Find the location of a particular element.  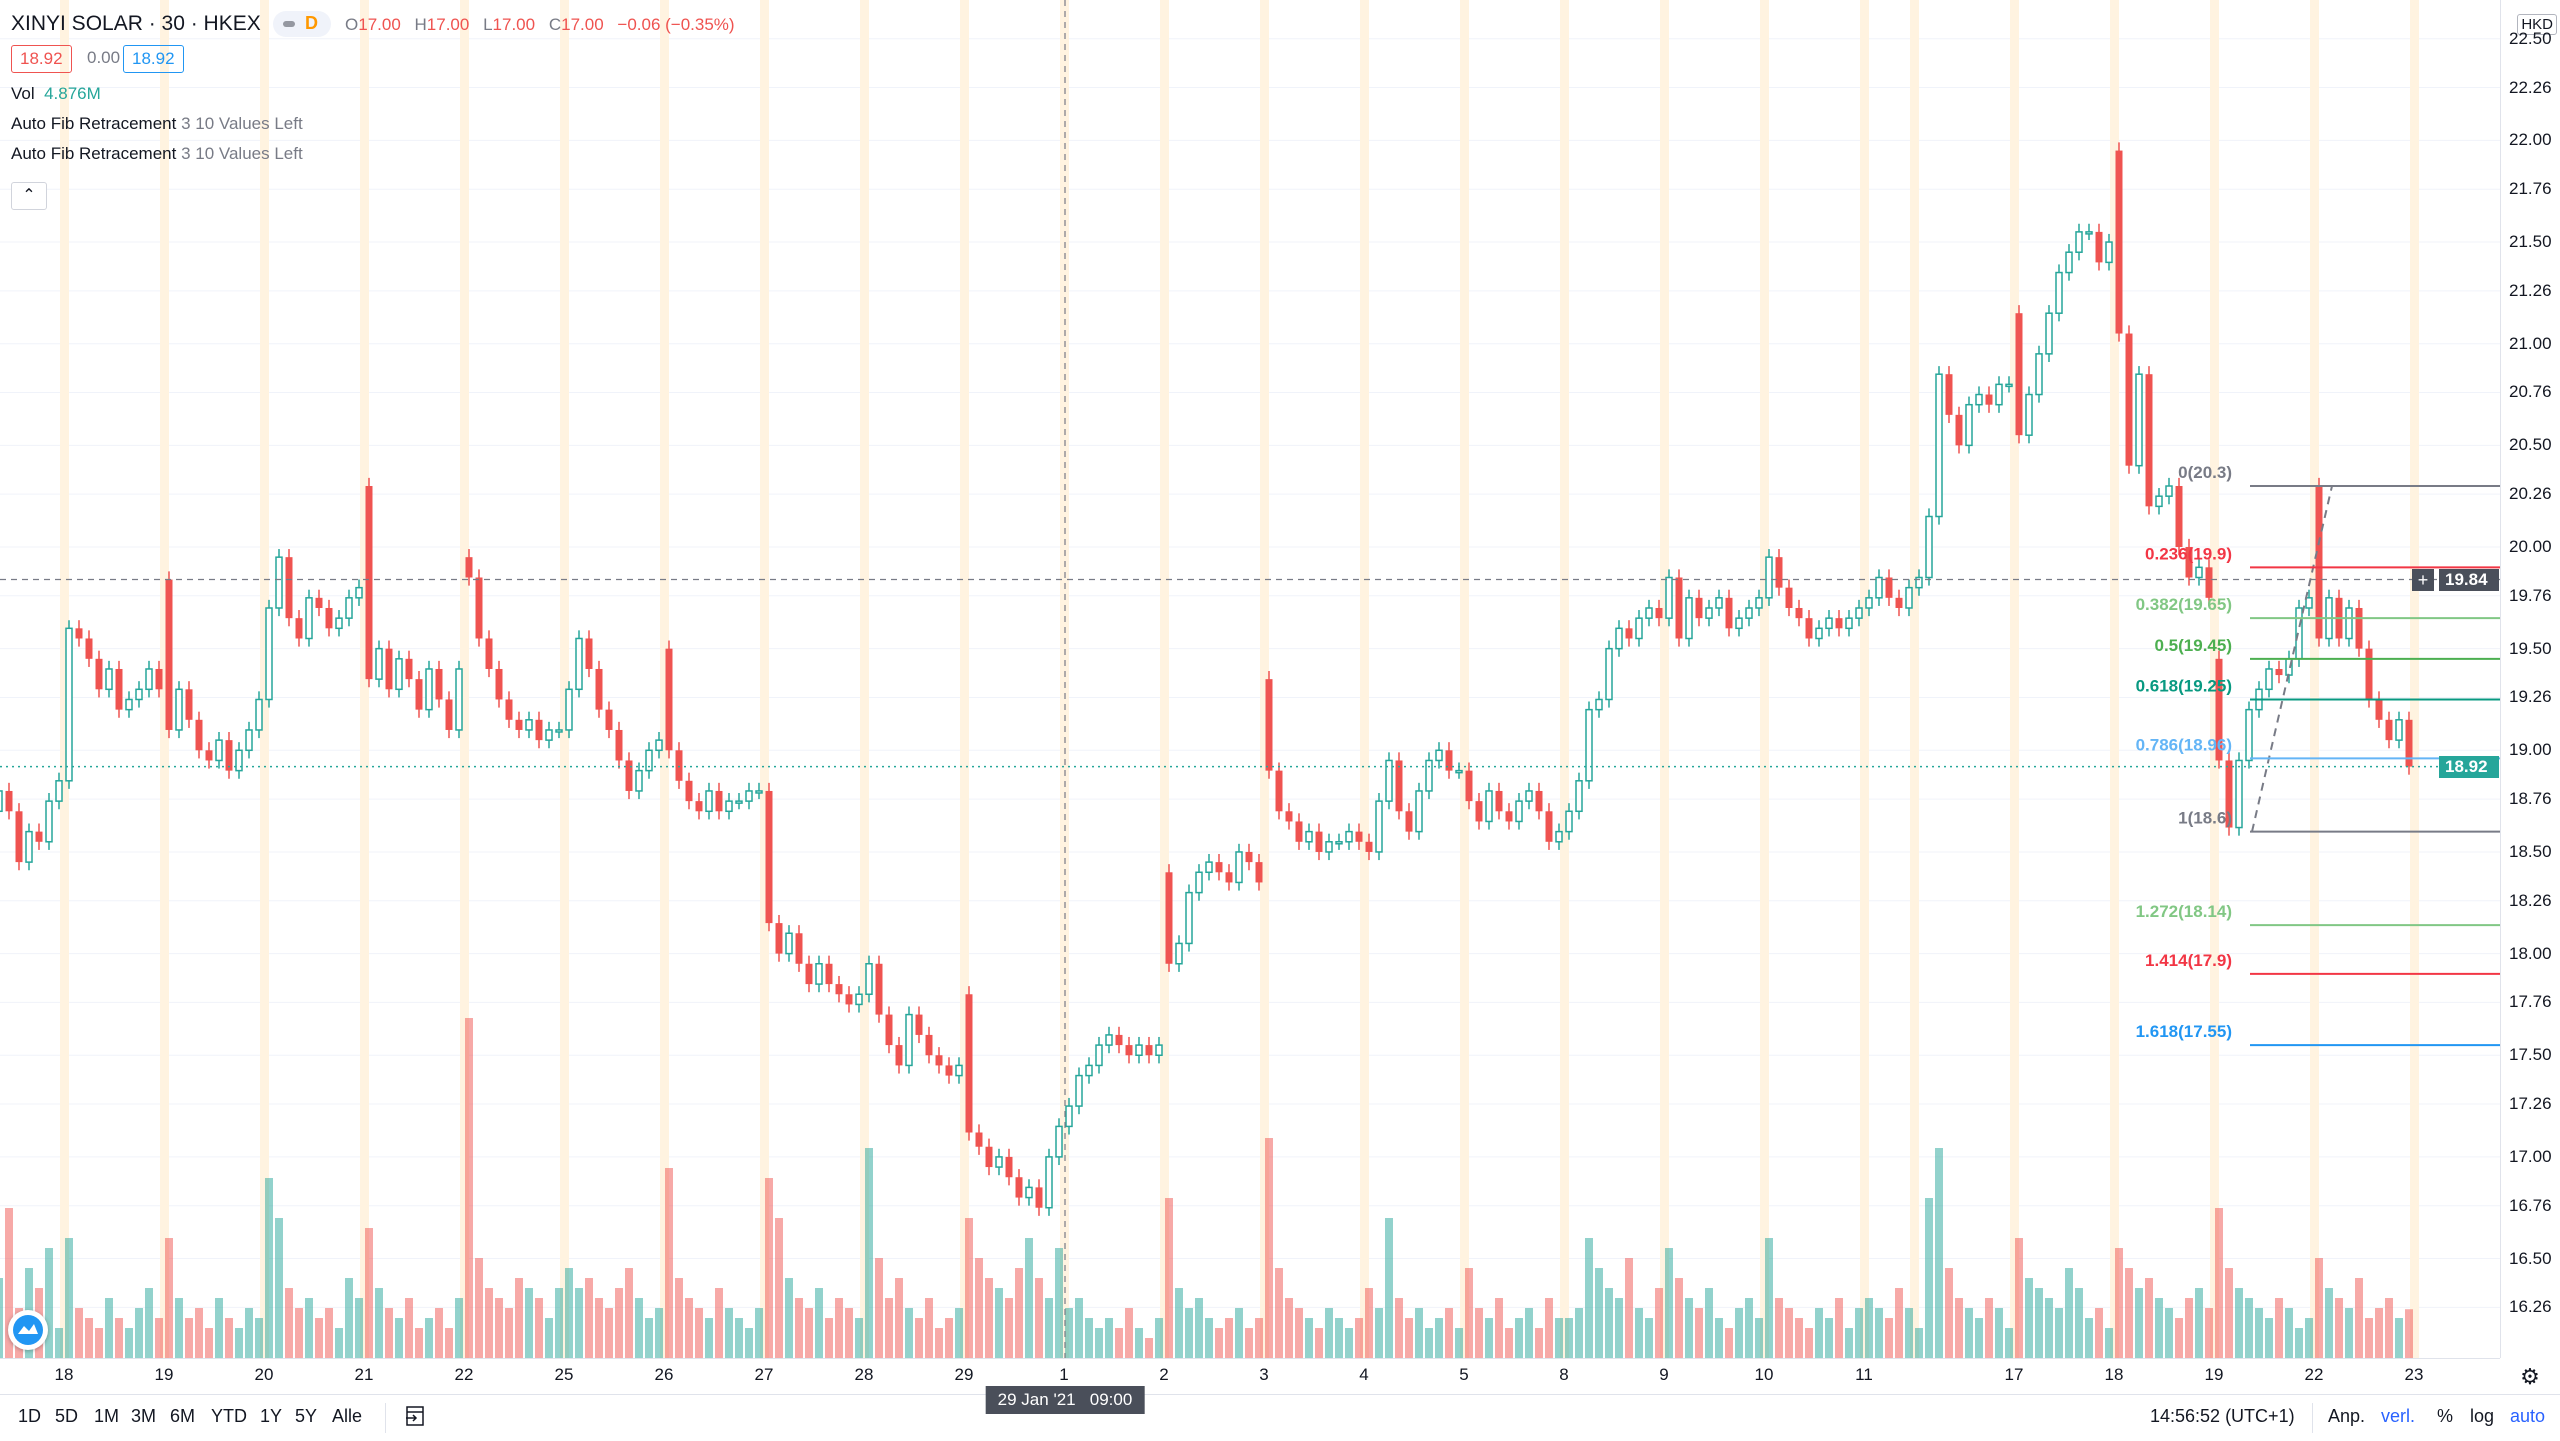

high-value: 17.00 is located at coordinates (448, 24).